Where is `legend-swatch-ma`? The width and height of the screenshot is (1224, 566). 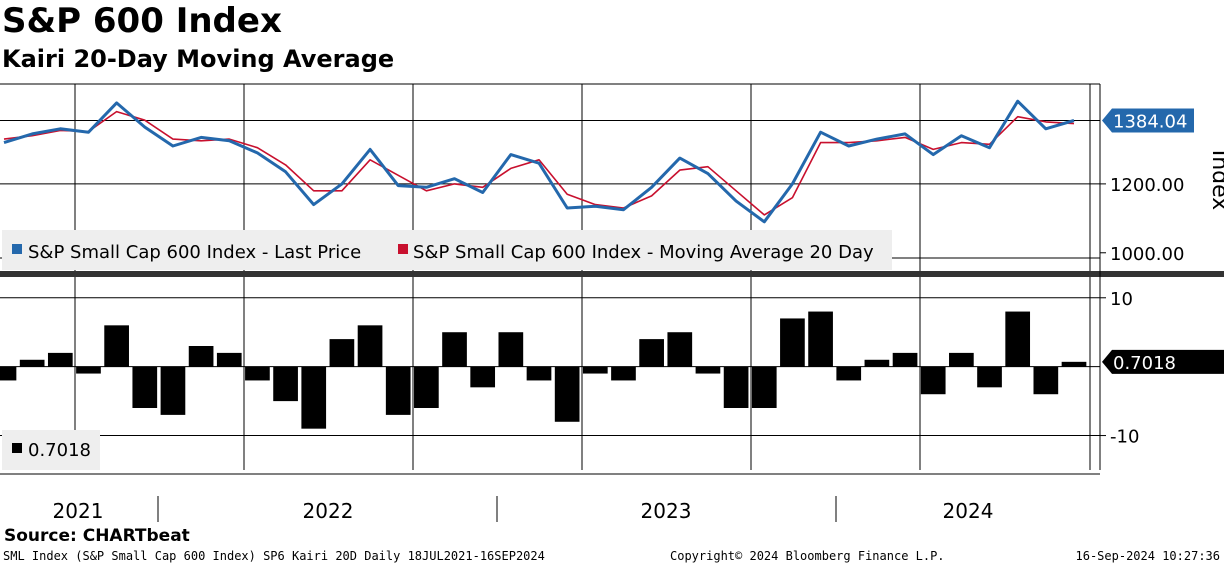 legend-swatch-ma is located at coordinates (403, 249).